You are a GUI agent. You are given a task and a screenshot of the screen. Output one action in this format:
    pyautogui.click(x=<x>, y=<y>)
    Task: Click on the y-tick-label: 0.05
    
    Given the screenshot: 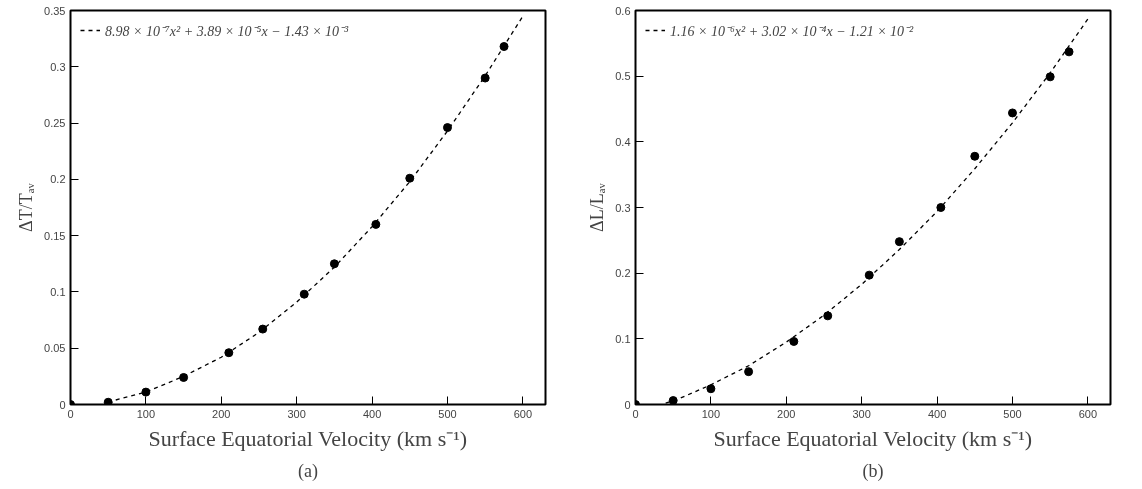 What is the action you would take?
    pyautogui.click(x=55, y=348)
    